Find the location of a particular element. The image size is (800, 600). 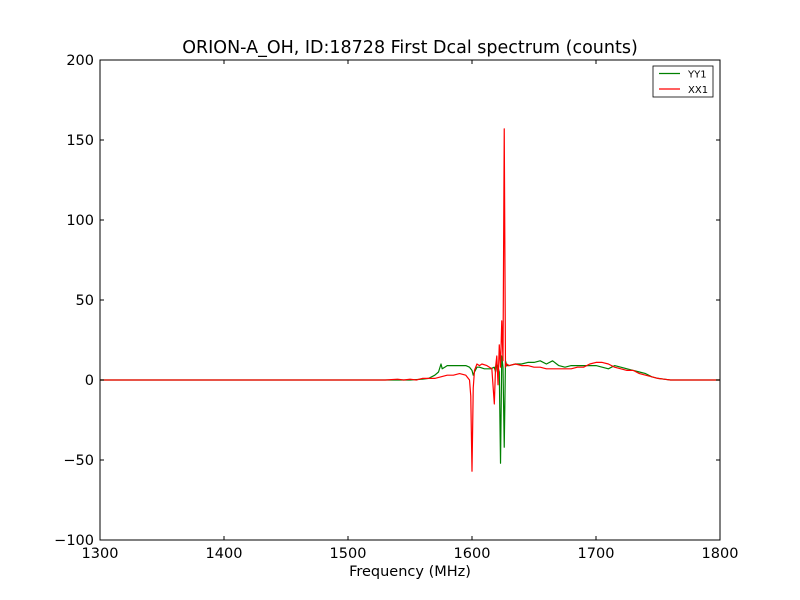

series-line-yy1 is located at coordinates (410, 409).